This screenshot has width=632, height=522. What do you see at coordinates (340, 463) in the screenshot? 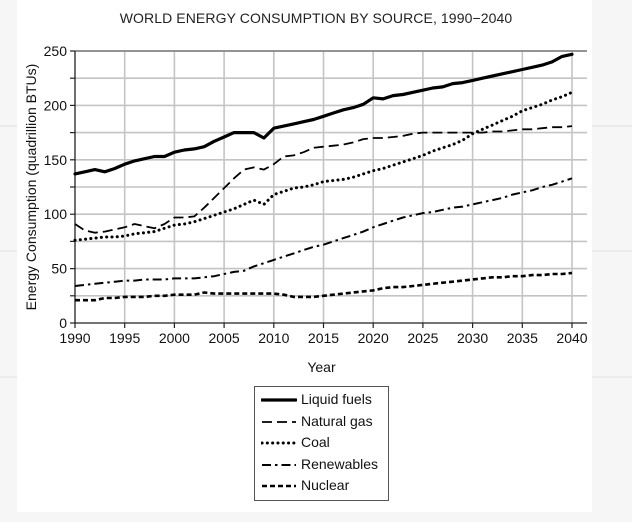
I see `legend-label: Renewables` at bounding box center [340, 463].